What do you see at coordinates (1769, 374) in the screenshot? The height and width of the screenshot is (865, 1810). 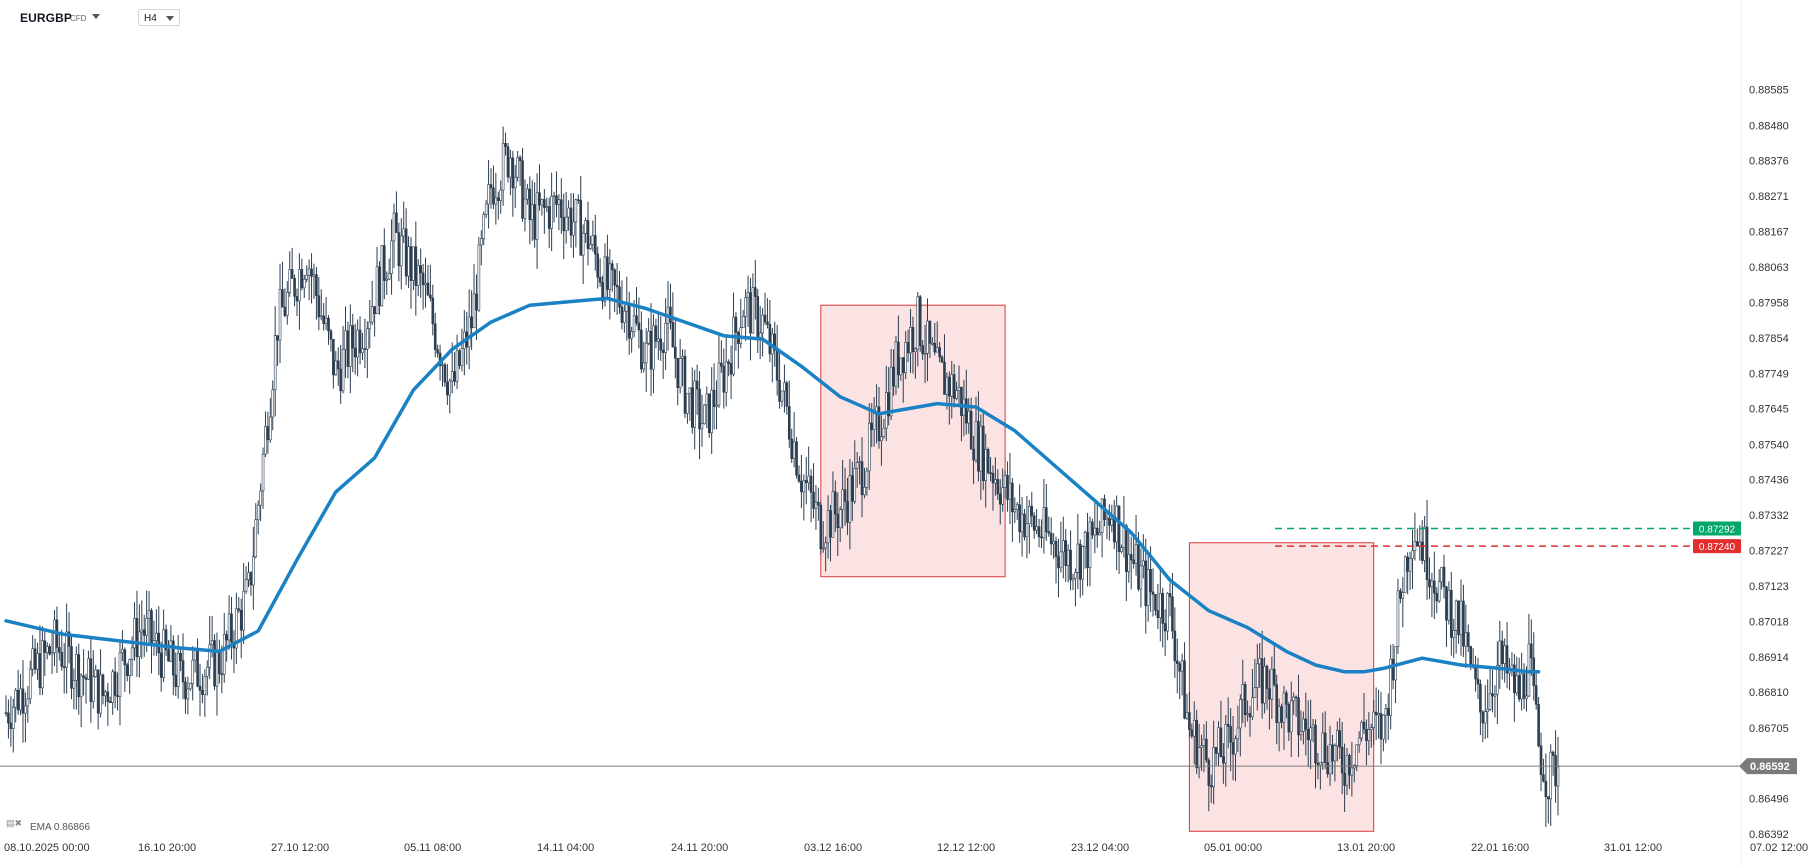 I see `y-tick-label-8: 0.87749` at bounding box center [1769, 374].